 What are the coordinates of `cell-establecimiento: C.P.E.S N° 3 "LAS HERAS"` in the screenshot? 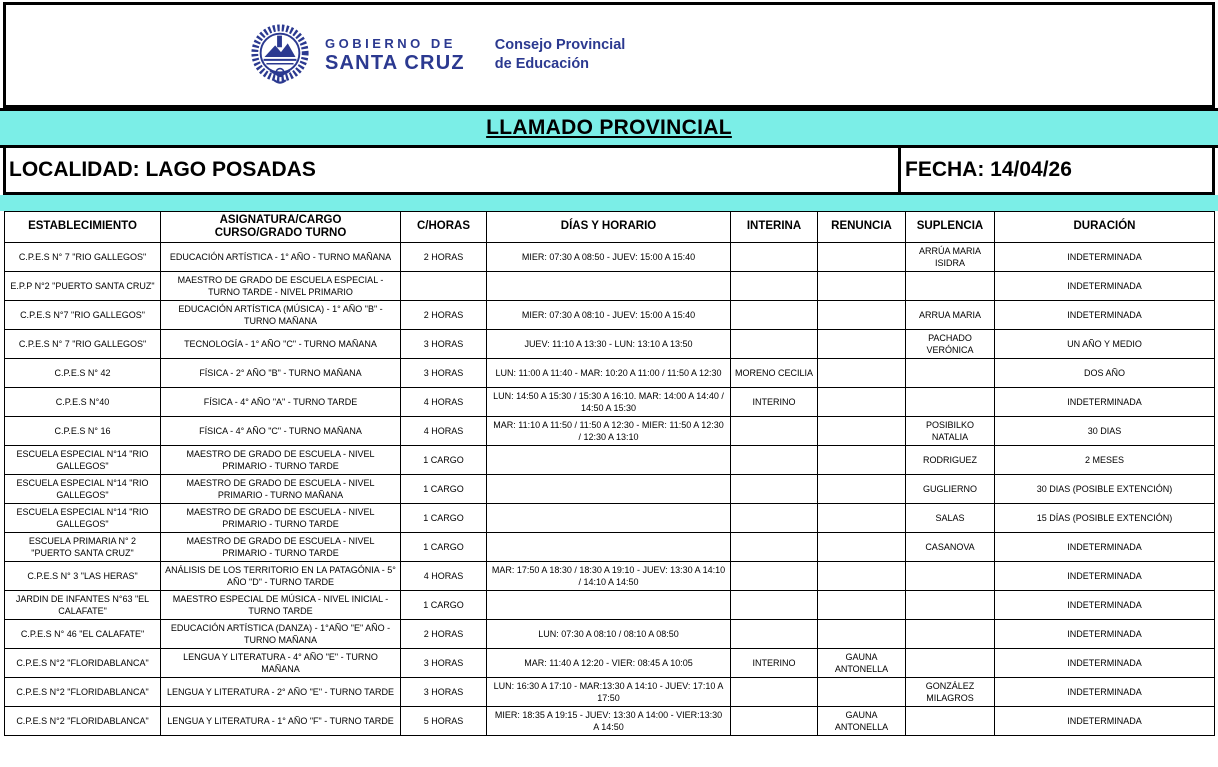 It's located at (82, 576).